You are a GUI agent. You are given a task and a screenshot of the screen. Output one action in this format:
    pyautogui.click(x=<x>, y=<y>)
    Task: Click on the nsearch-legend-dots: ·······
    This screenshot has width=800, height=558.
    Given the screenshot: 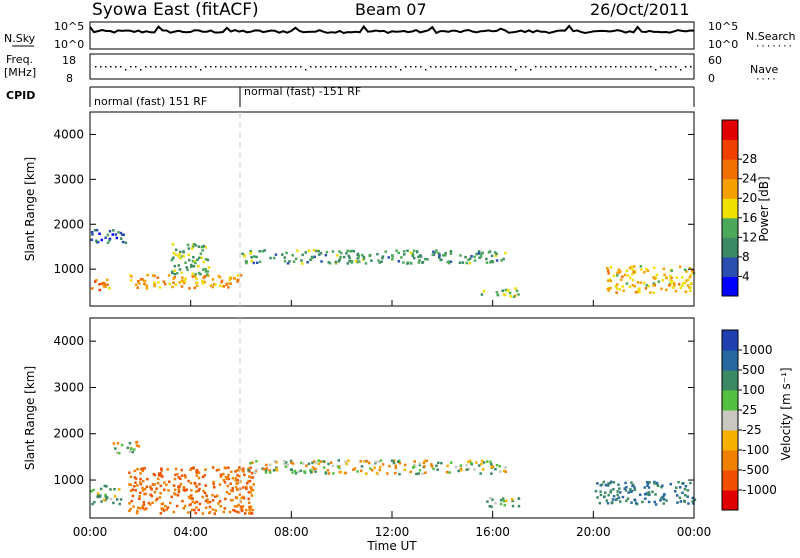 What is the action you would take?
    pyautogui.click(x=774, y=47)
    